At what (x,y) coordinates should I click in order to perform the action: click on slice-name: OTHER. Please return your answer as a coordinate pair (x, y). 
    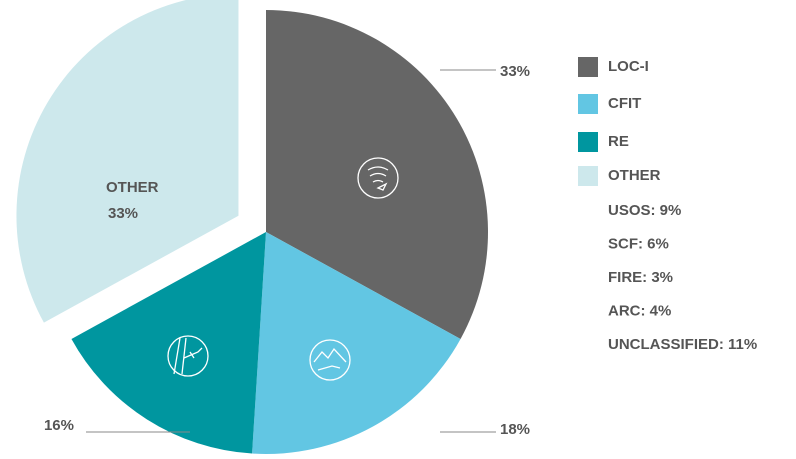
    Looking at the image, I should click on (132, 187).